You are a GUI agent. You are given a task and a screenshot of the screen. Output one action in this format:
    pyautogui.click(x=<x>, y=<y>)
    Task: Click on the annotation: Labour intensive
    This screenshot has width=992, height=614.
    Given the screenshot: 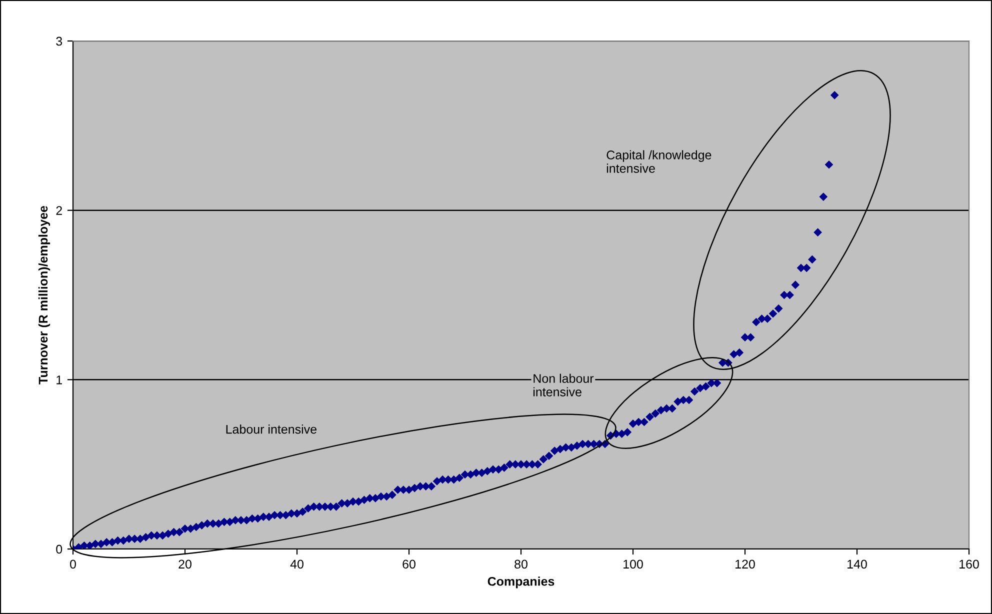 What is the action you would take?
    pyautogui.click(x=271, y=429)
    